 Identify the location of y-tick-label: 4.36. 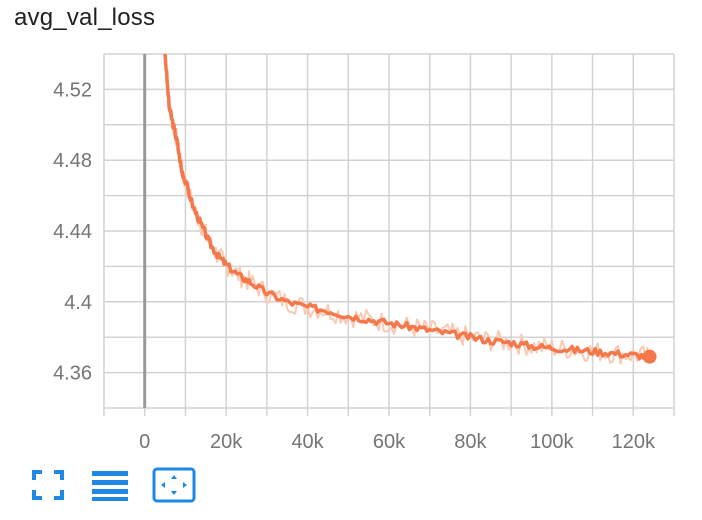
(72, 374).